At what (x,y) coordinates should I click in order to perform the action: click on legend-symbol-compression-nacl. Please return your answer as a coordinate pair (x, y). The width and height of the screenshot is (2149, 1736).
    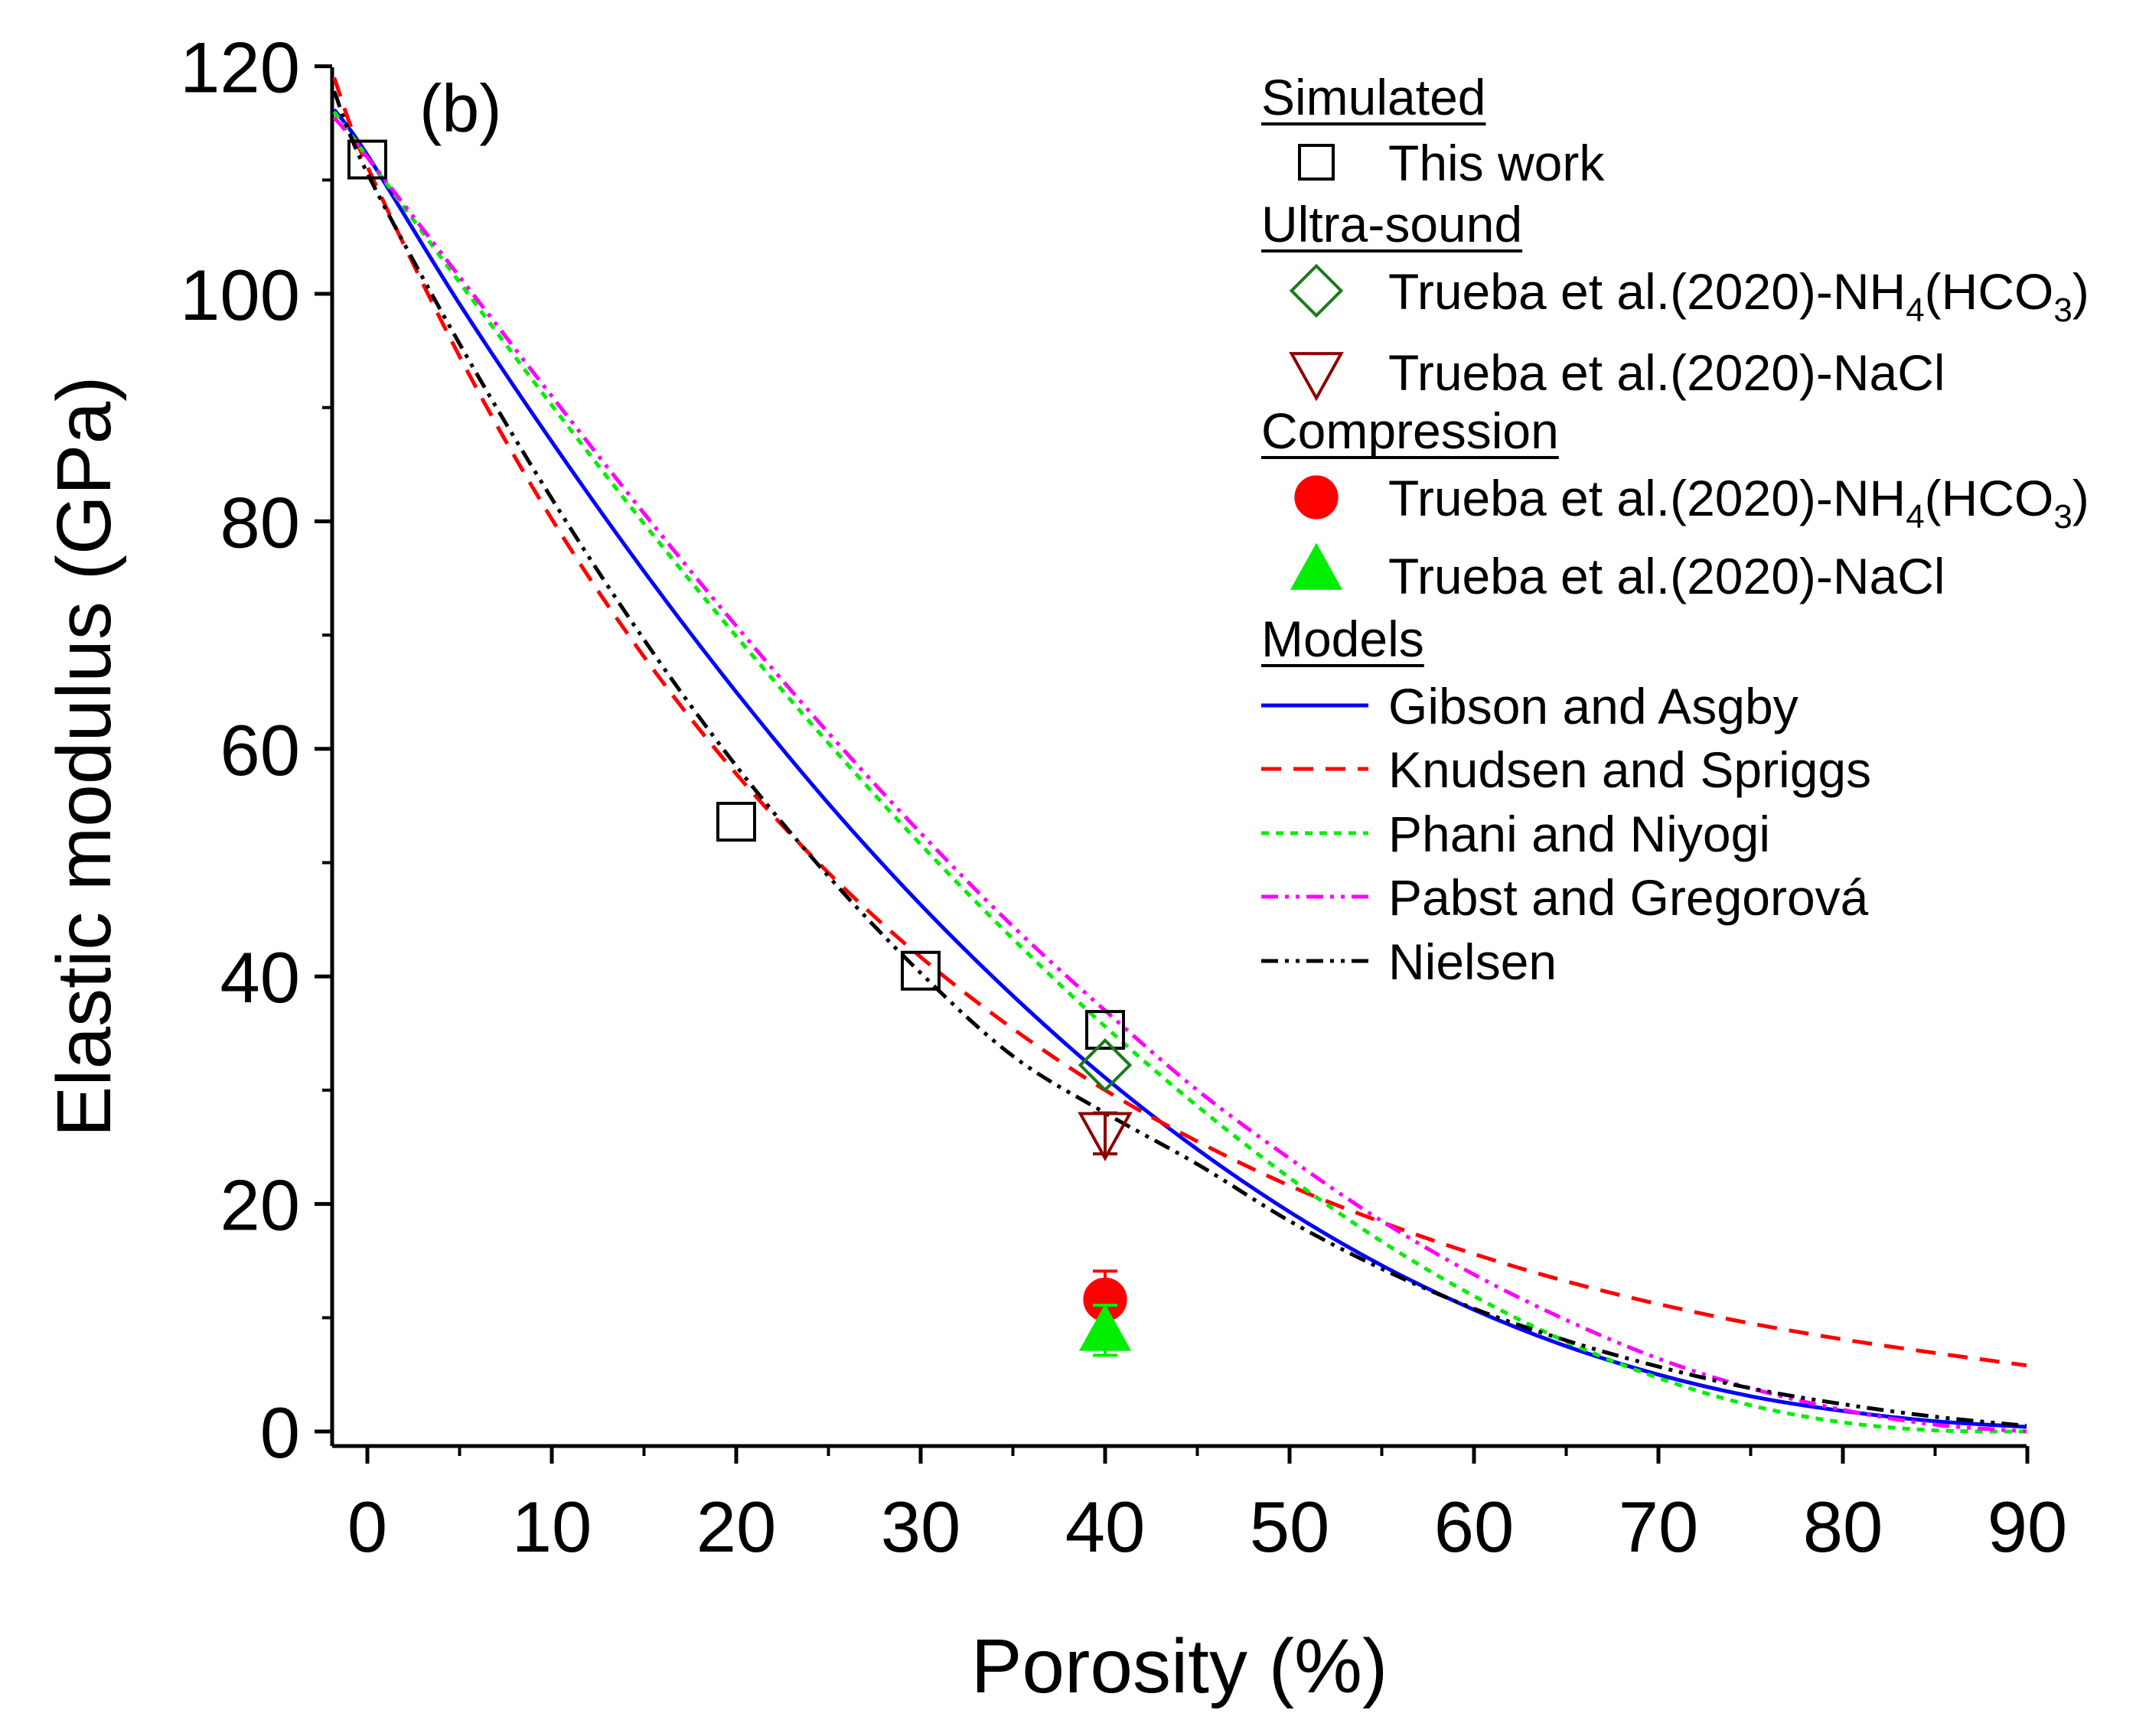
    Looking at the image, I should click on (1316, 566).